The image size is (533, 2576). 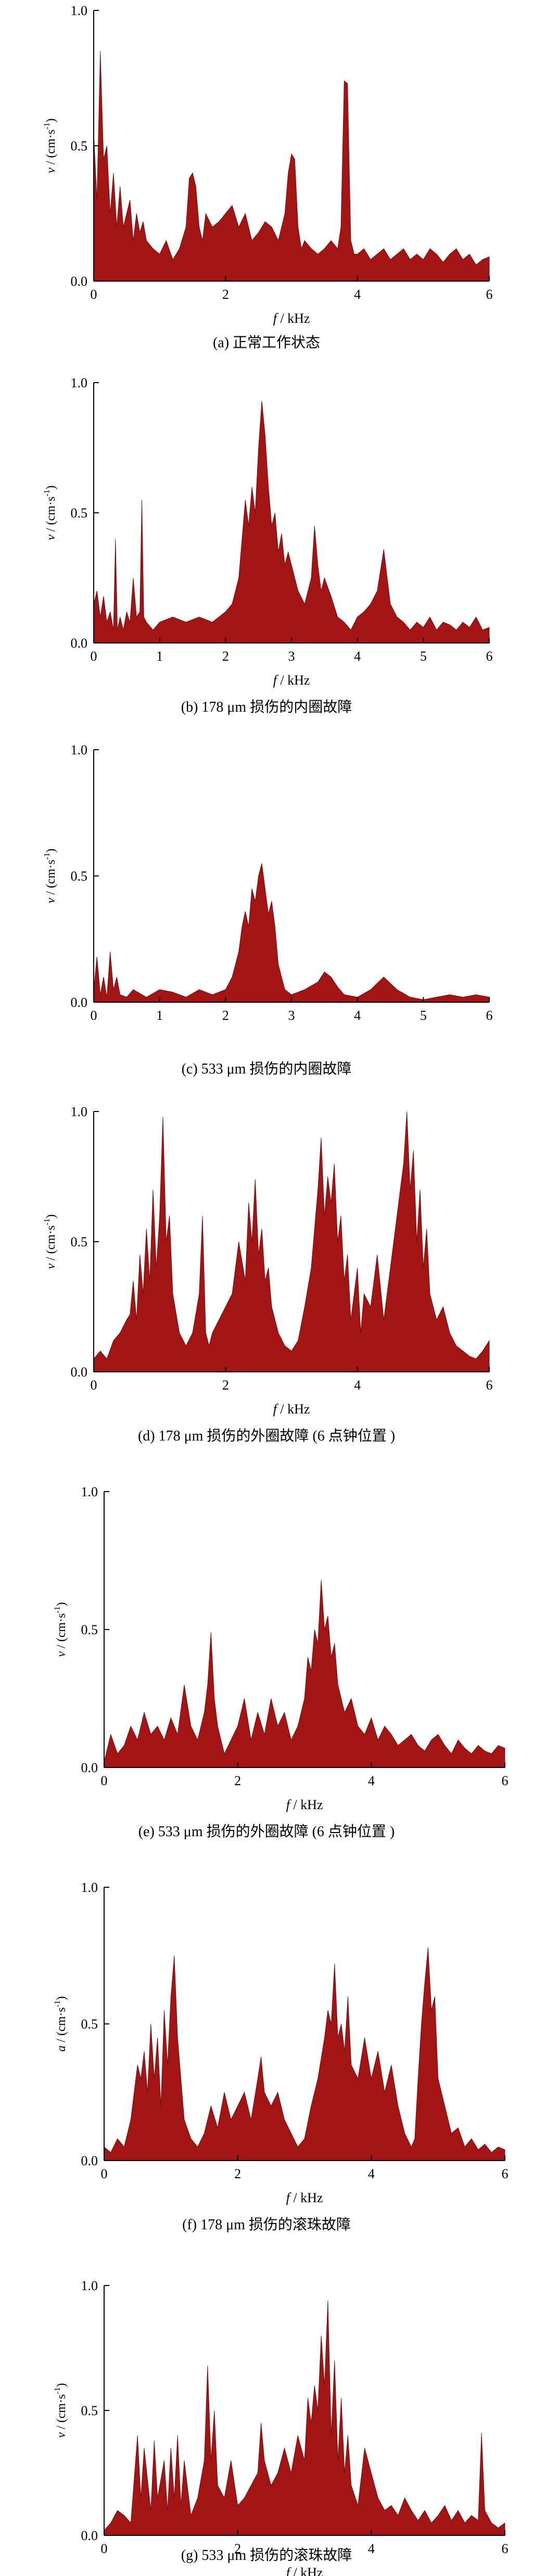 I want to click on chart-caption: (d) 178 μm 损伤的外圈故障 (6 点钟位置 ), so click(x=266, y=1436).